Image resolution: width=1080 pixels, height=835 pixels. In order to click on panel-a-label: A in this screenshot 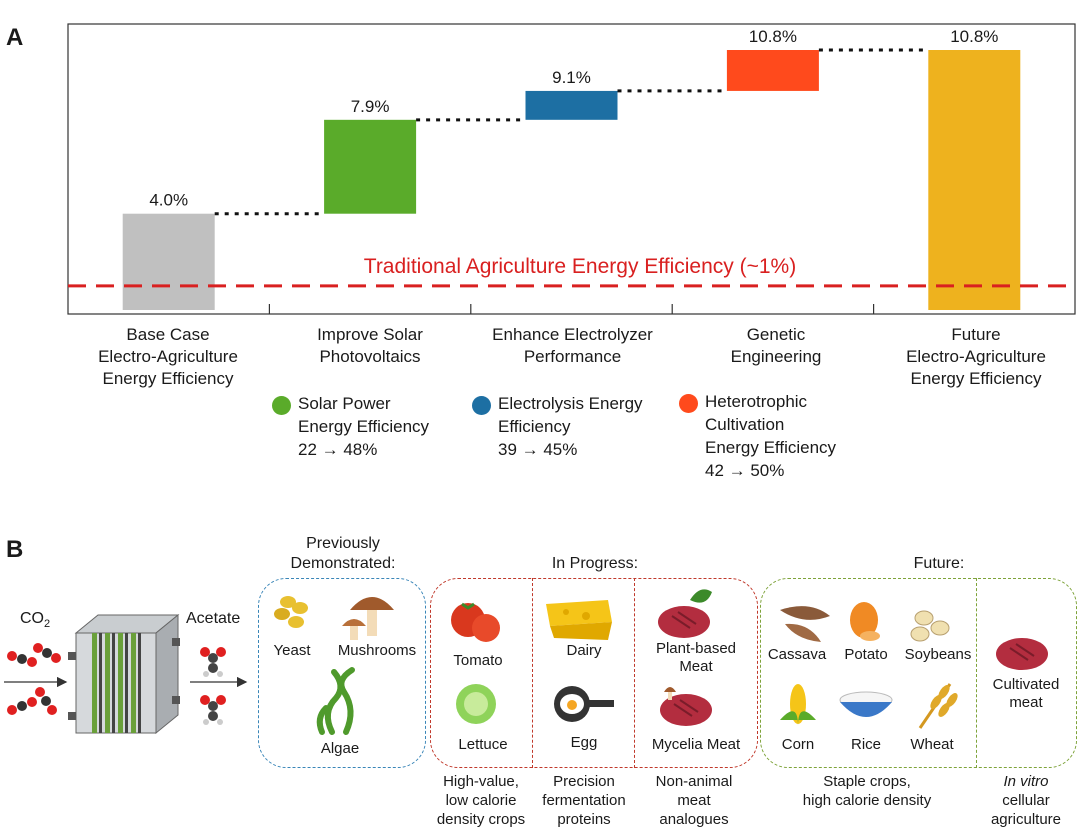, I will do `click(15, 37)`.